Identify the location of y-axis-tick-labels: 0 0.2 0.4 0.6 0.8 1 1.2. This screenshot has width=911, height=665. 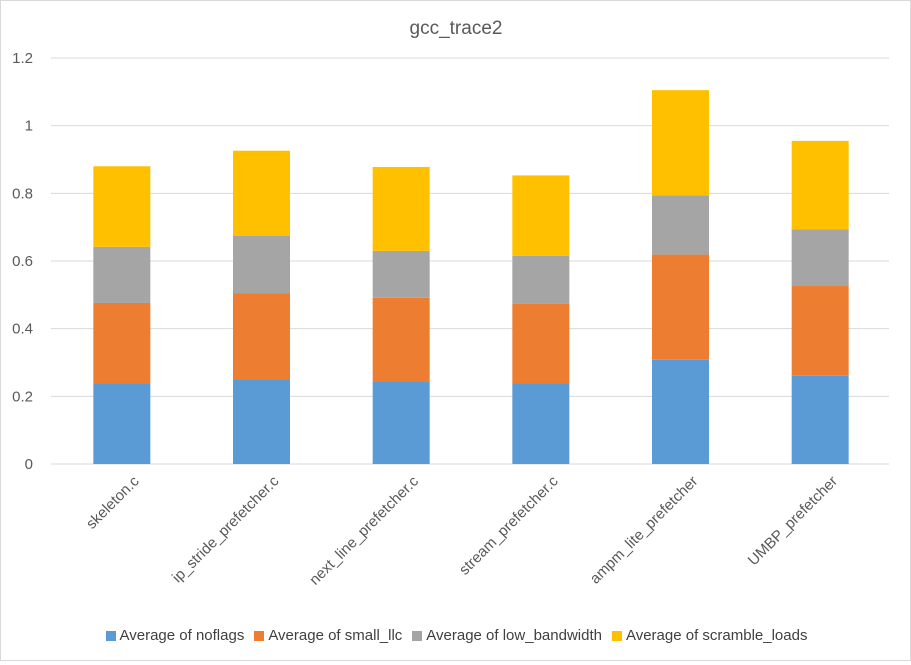
(22, 261).